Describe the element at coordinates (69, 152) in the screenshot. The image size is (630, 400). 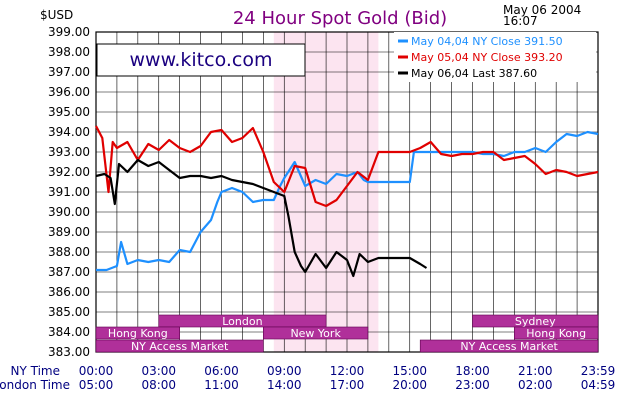
I see `y-tick-label: 393.00` at that location.